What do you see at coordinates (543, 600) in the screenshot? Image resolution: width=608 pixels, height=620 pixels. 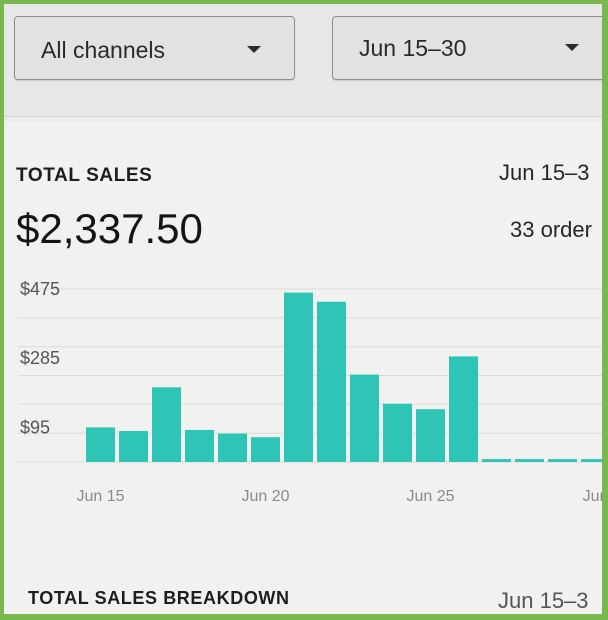 I see `breakdown-date-range: Jun 15–3` at bounding box center [543, 600].